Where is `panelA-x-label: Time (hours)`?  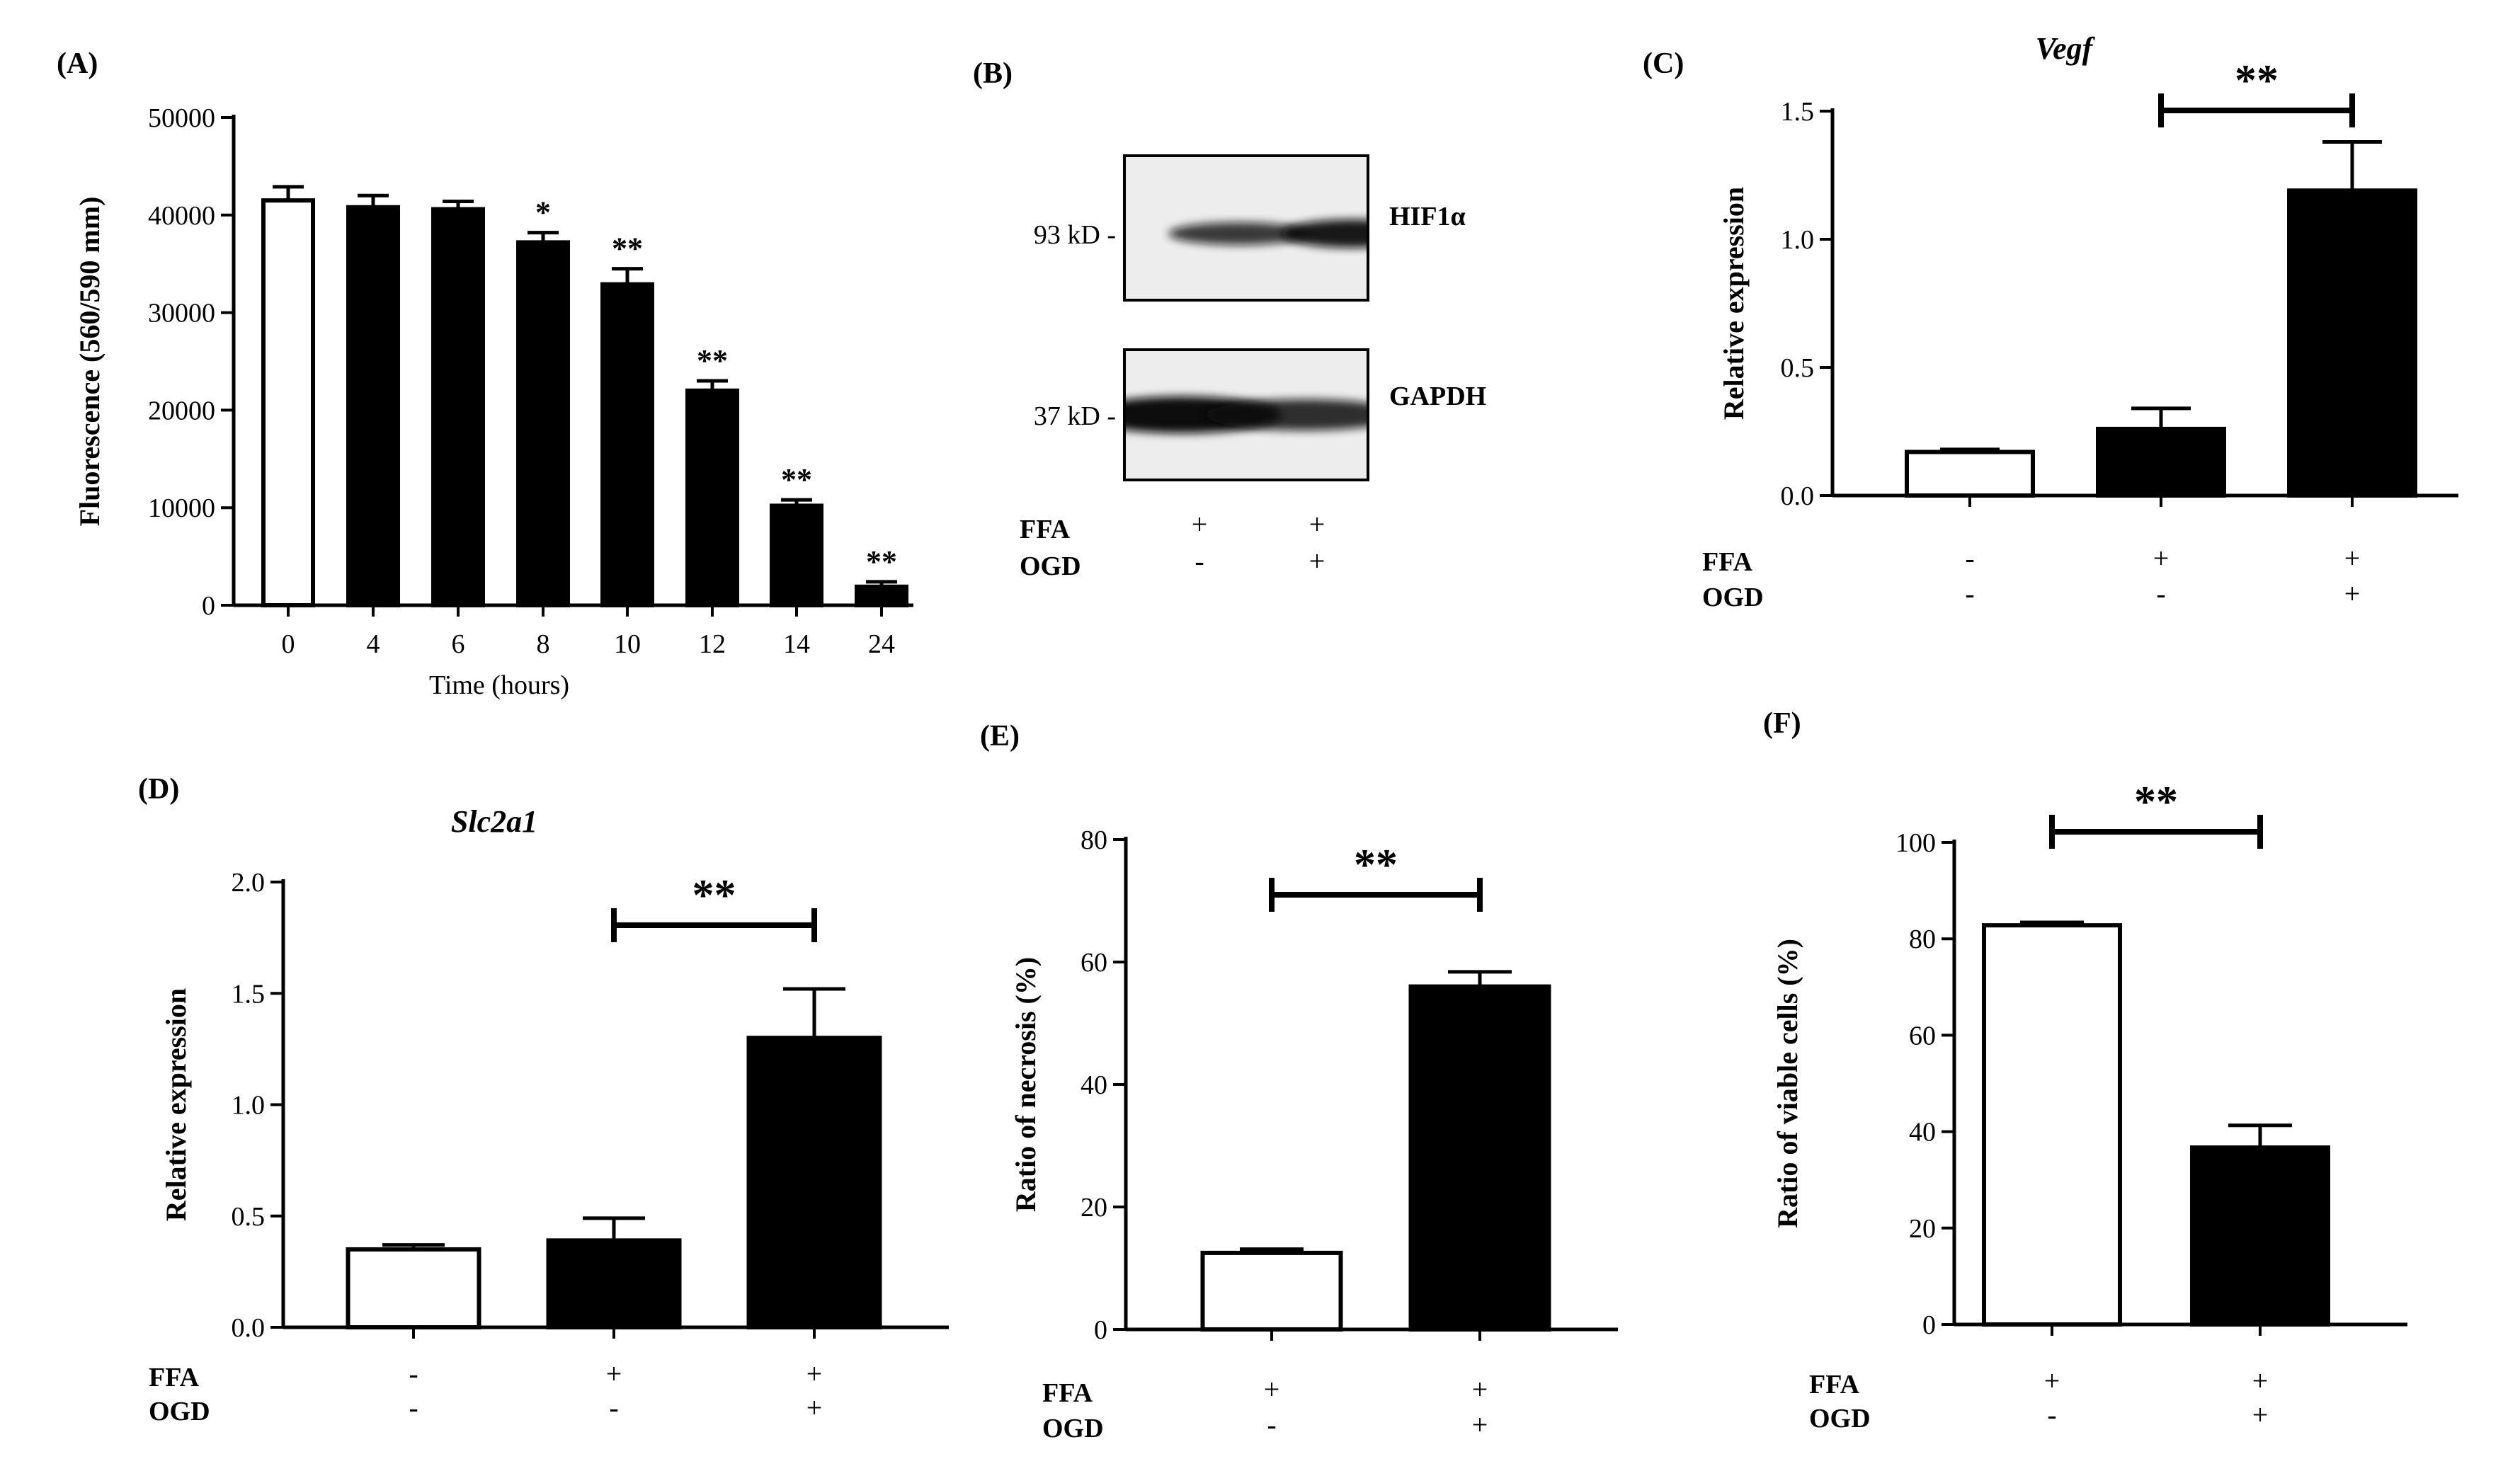 panelA-x-label: Time (hours) is located at coordinates (499, 685).